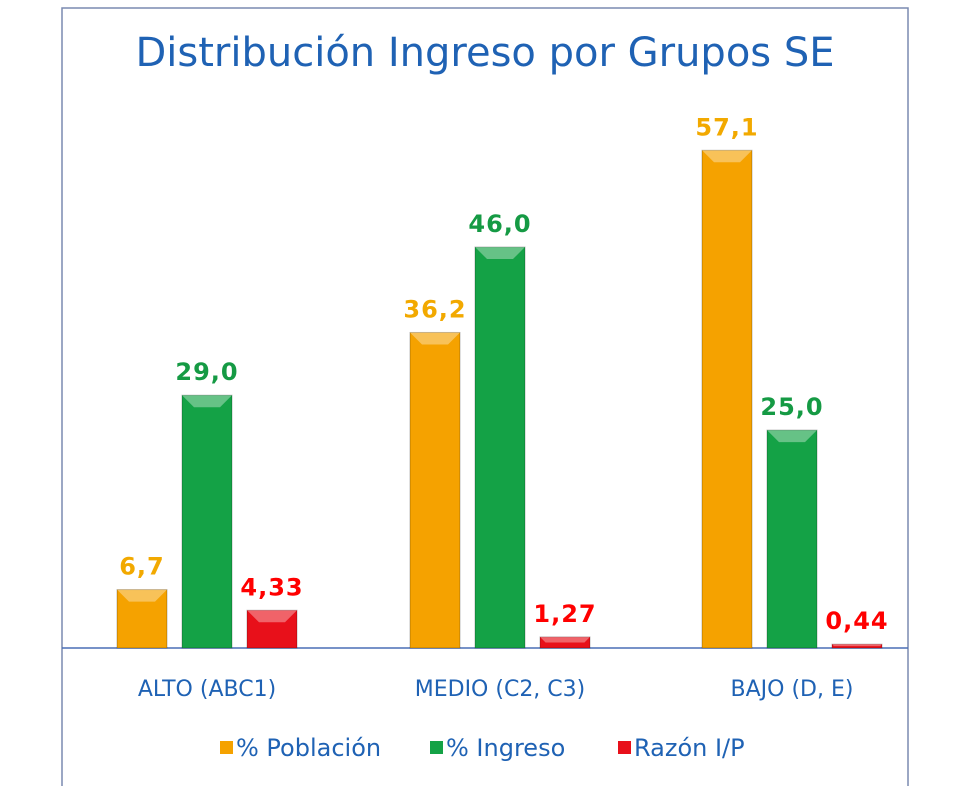  I want to click on data-label: 36,2, so click(434, 309).